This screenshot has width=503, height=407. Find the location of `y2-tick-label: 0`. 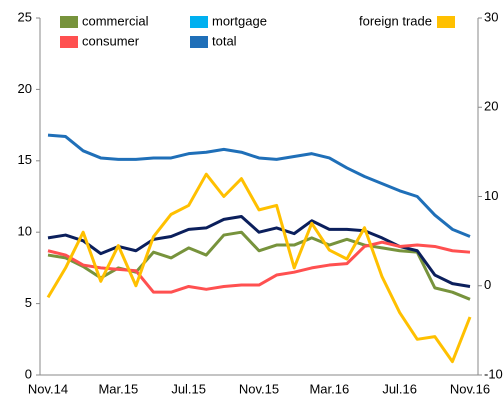

y2-tick-label: 0 is located at coordinates (487, 284).